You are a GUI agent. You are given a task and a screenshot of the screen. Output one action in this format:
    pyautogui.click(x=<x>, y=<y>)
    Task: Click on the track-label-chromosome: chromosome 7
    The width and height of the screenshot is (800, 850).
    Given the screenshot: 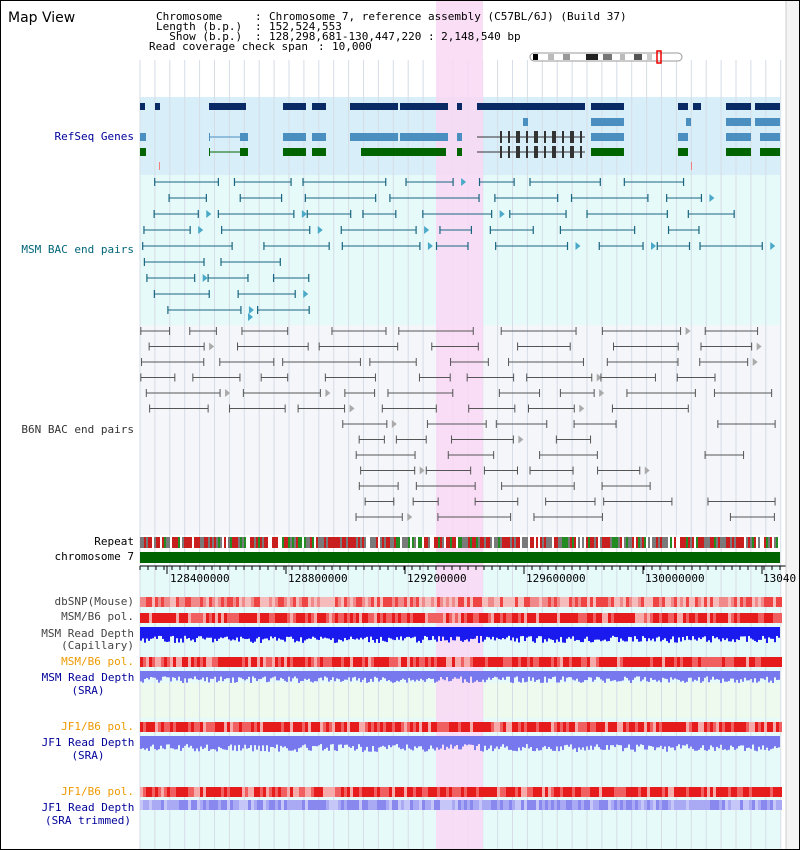 What is the action you would take?
    pyautogui.click(x=94, y=556)
    